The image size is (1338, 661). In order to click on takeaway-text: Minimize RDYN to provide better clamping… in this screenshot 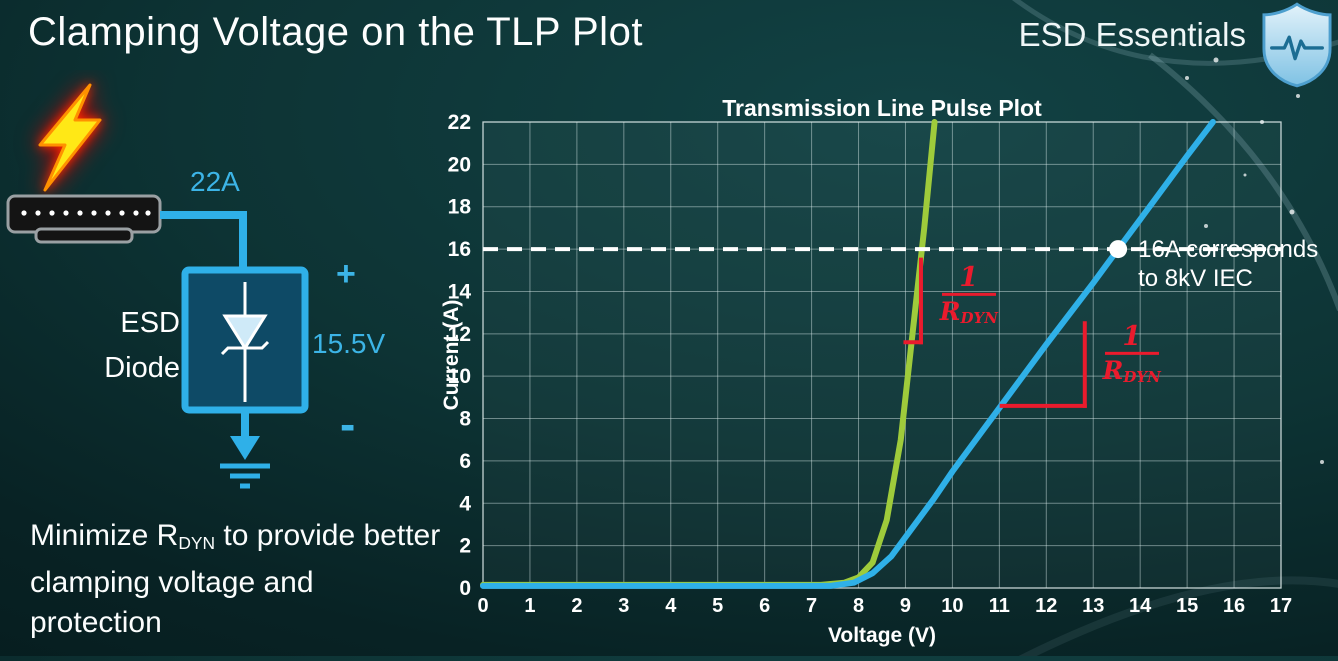, I will do `click(240, 579)`.